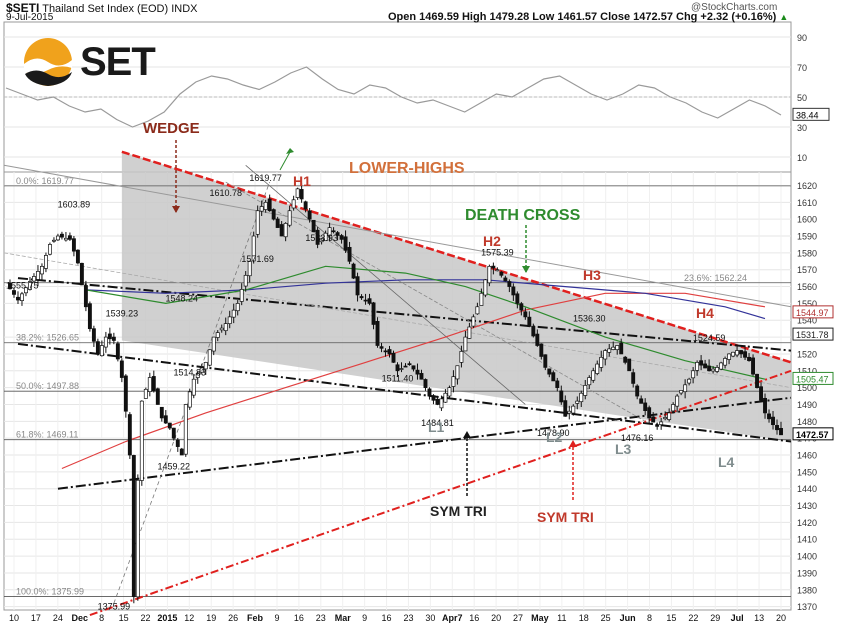 The width and height of the screenshot is (841, 626). I want to click on right-value-label: 1544.97, so click(812, 313).